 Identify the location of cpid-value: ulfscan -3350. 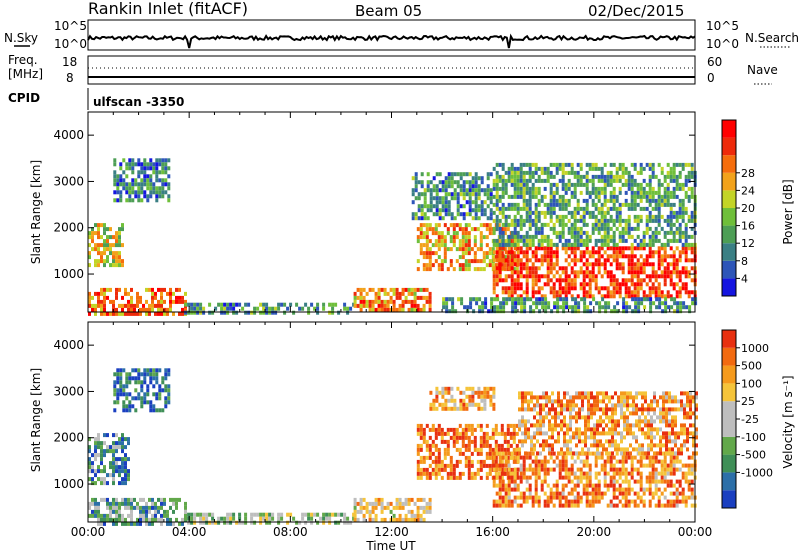
(138, 102).